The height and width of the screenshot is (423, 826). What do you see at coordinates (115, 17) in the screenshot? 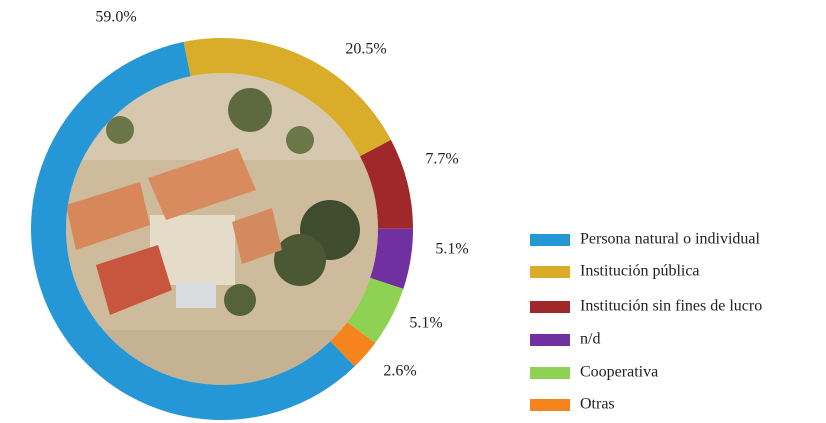
I see `value-label: 59.0%` at bounding box center [115, 17].